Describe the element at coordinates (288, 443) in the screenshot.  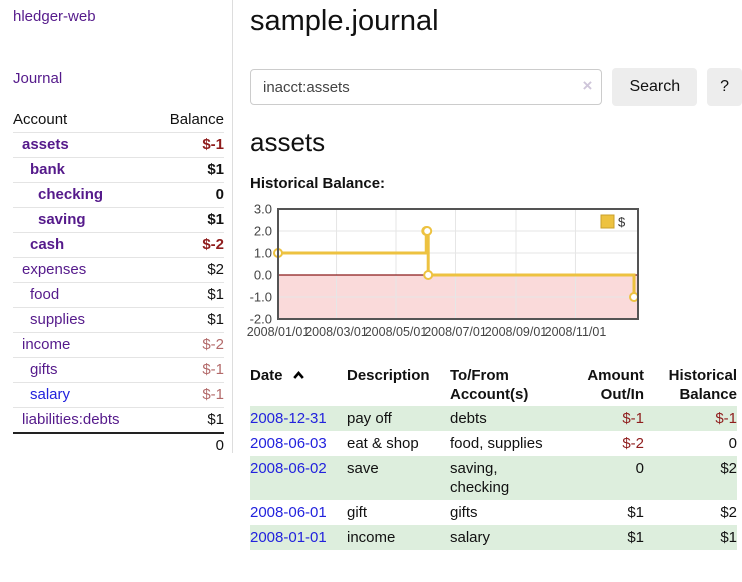
I see `transaction-date-link: 2008-06-03` at that location.